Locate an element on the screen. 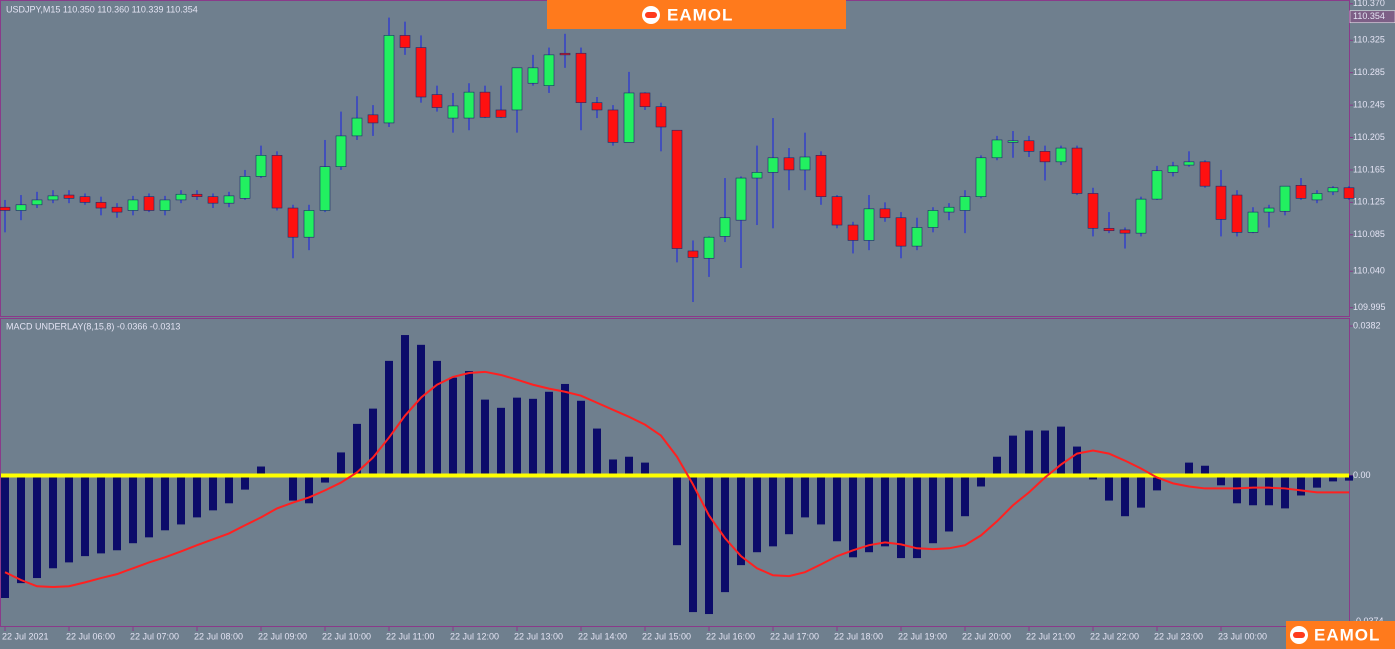 The image size is (1395, 649). x-tick-label: 22 Jul 08:00 is located at coordinates (218, 636).